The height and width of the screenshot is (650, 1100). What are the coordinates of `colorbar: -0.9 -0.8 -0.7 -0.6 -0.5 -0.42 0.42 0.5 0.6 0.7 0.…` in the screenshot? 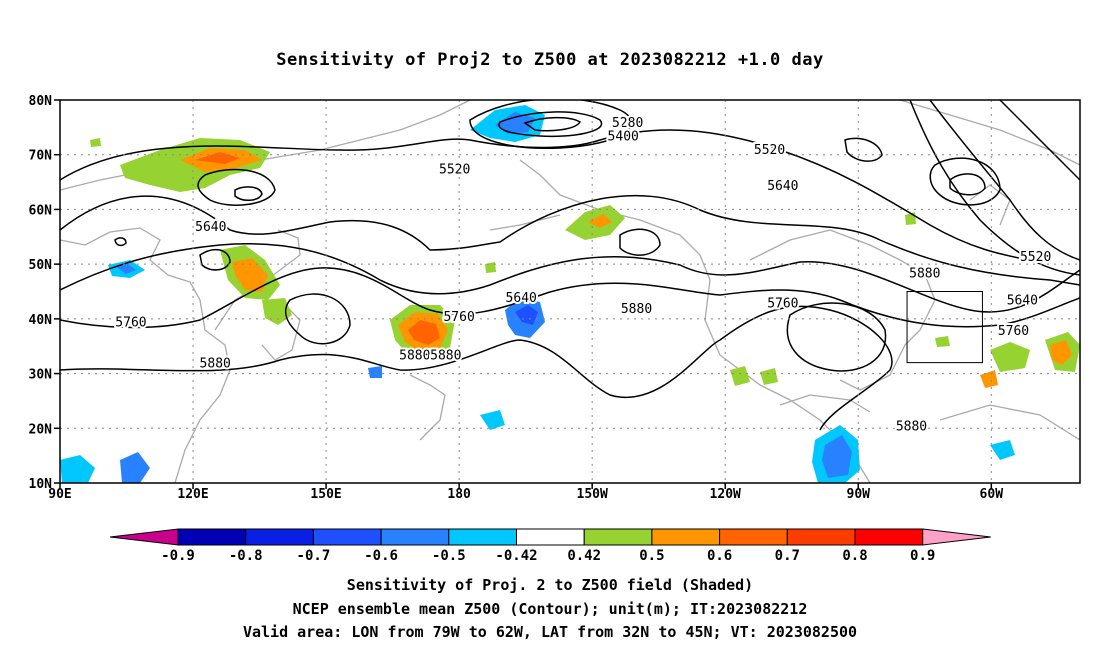 It's located at (550, 546).